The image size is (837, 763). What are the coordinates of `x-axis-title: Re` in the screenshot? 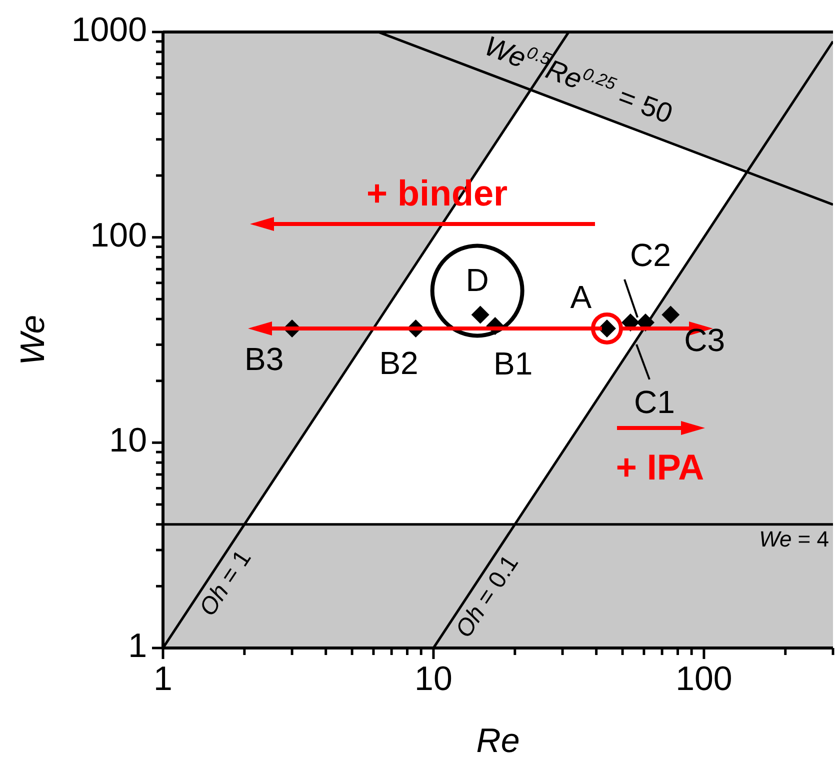 It's located at (498, 741).